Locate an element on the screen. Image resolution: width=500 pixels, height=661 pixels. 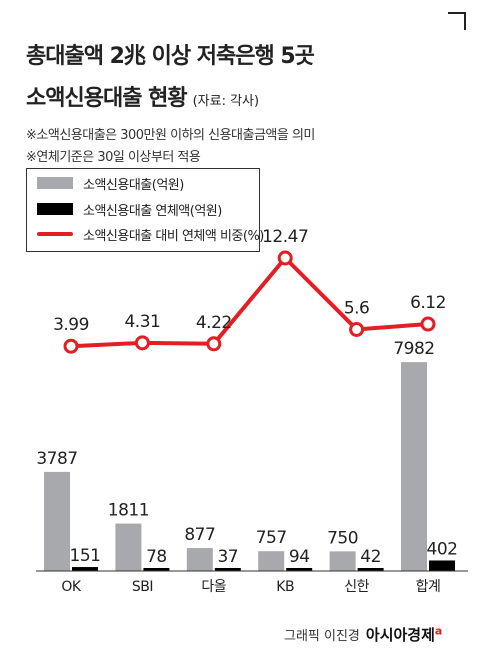
legend-item-ratio: 소액신용대출 대비 연체액 비중(%) is located at coordinates (150, 234).